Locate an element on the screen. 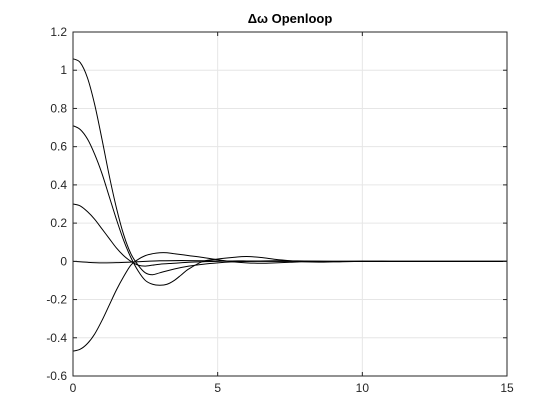  y-tick-label: -0.4 is located at coordinates (56, 338).